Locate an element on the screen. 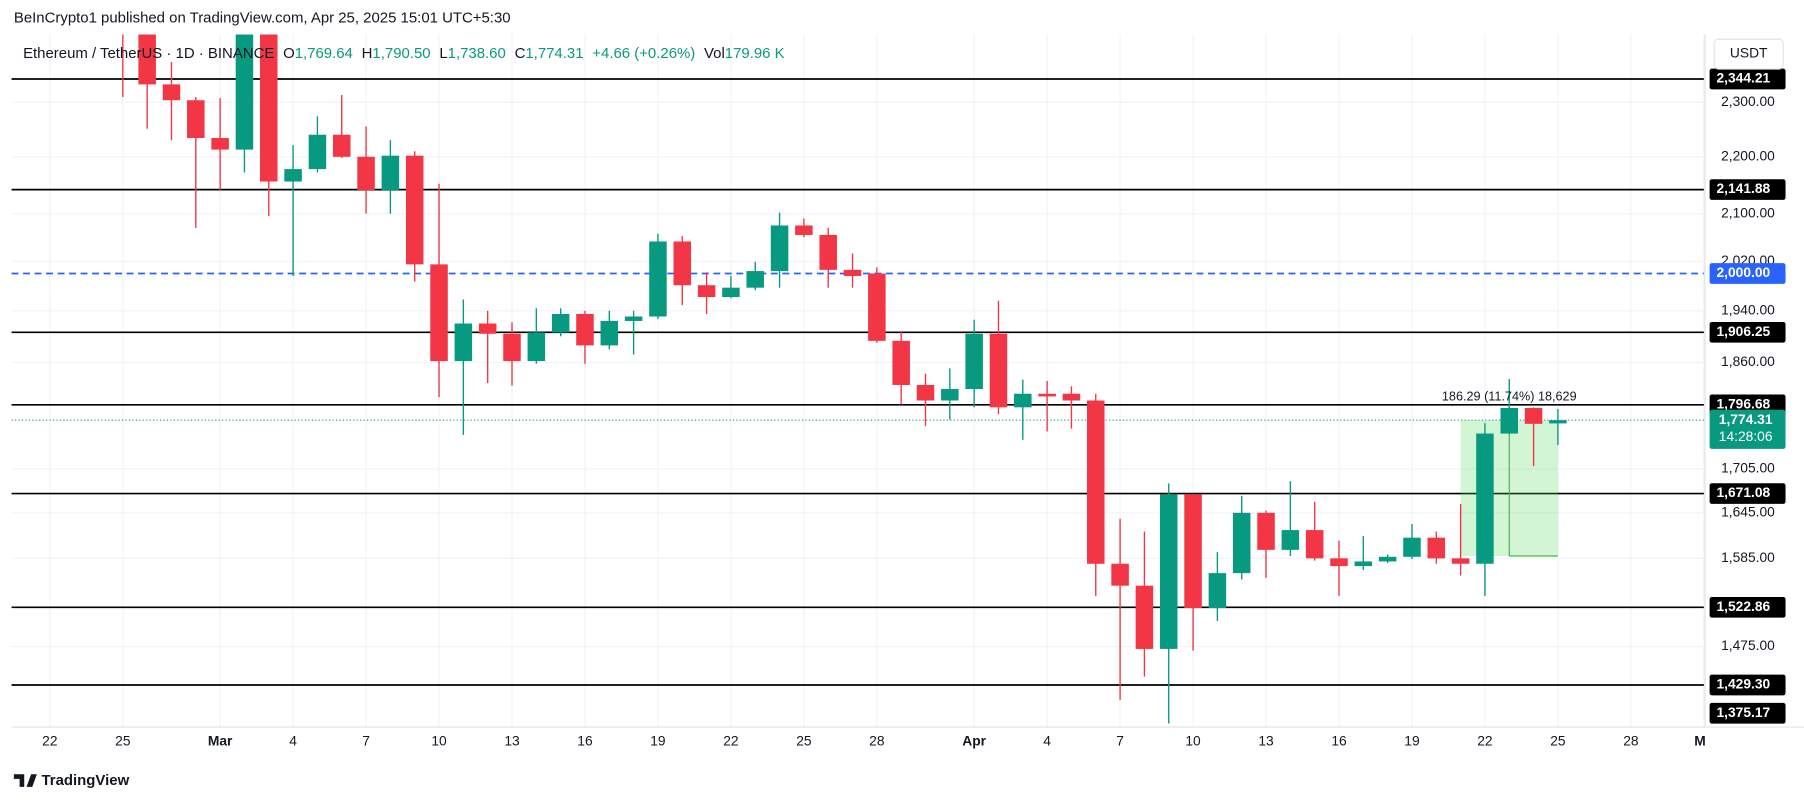 The image size is (1804, 803). level-label: 2,344.21 is located at coordinates (1744, 78).